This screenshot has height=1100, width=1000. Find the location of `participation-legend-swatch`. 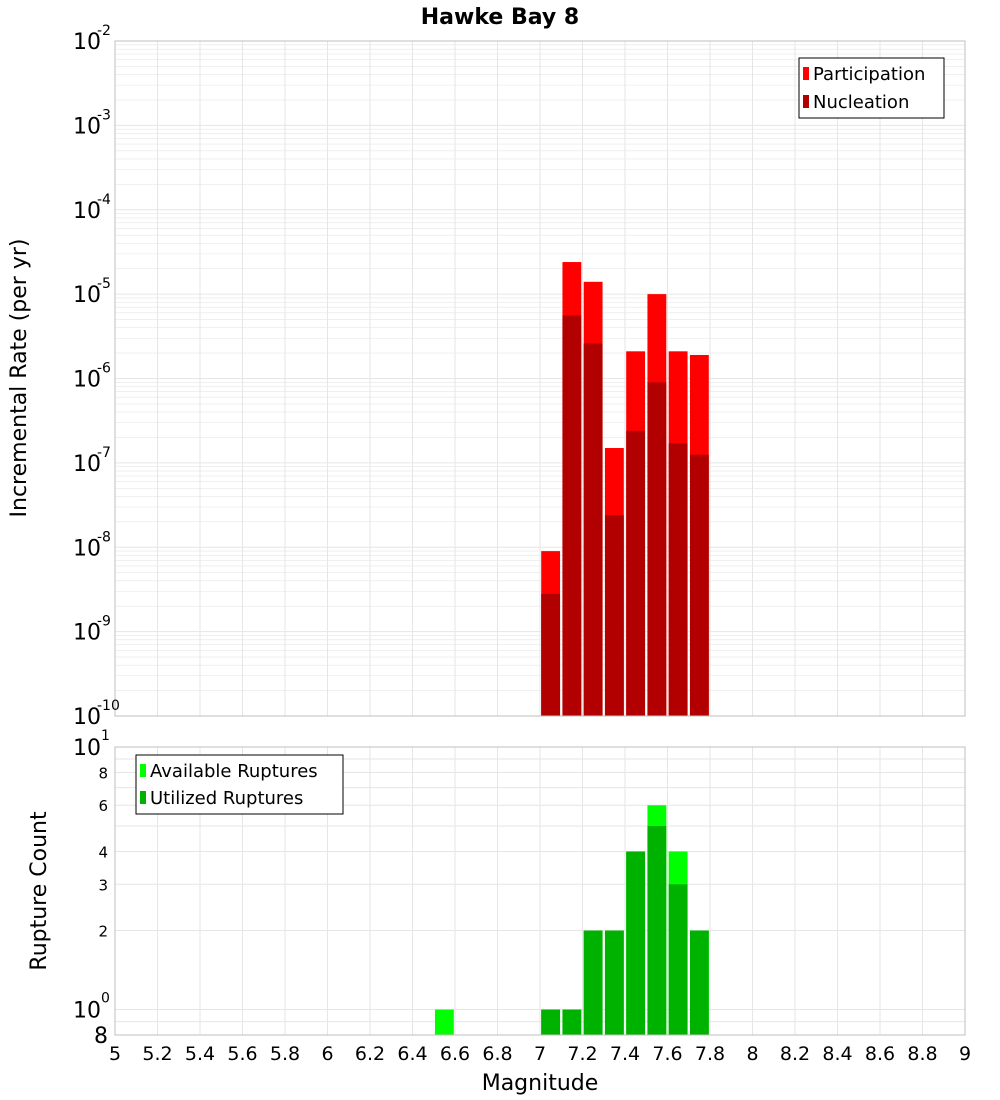

participation-legend-swatch is located at coordinates (806, 73).